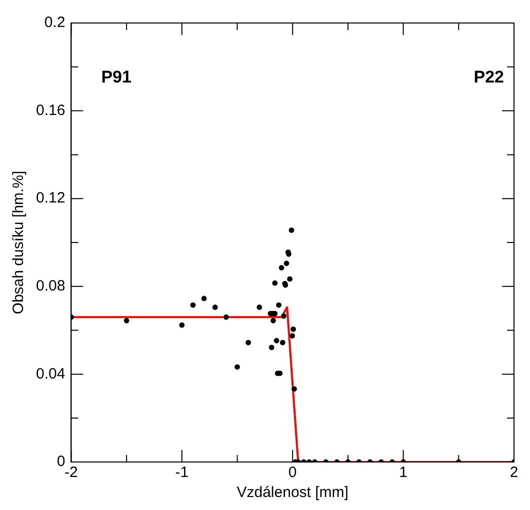 This screenshot has width=530, height=510. I want to click on y-tick-label: 0.04, so click(51, 373).